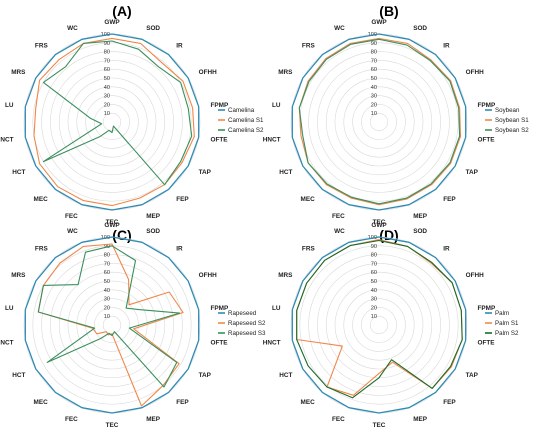 This screenshot has width=550, height=437. I want to click on radial-tick-label: 40, so click(374, 291).